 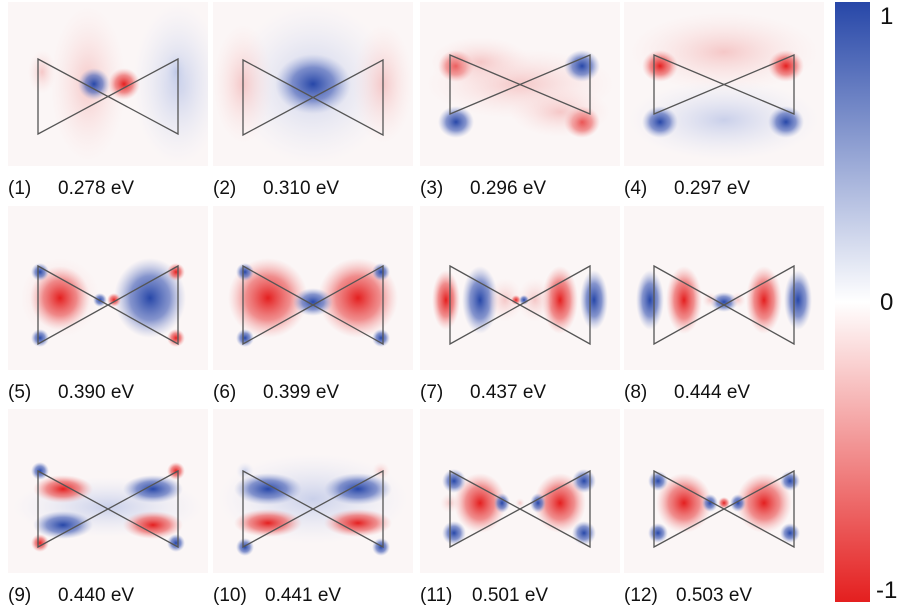 What do you see at coordinates (19, 595) in the screenshot?
I see `panel-index-label: (9)` at bounding box center [19, 595].